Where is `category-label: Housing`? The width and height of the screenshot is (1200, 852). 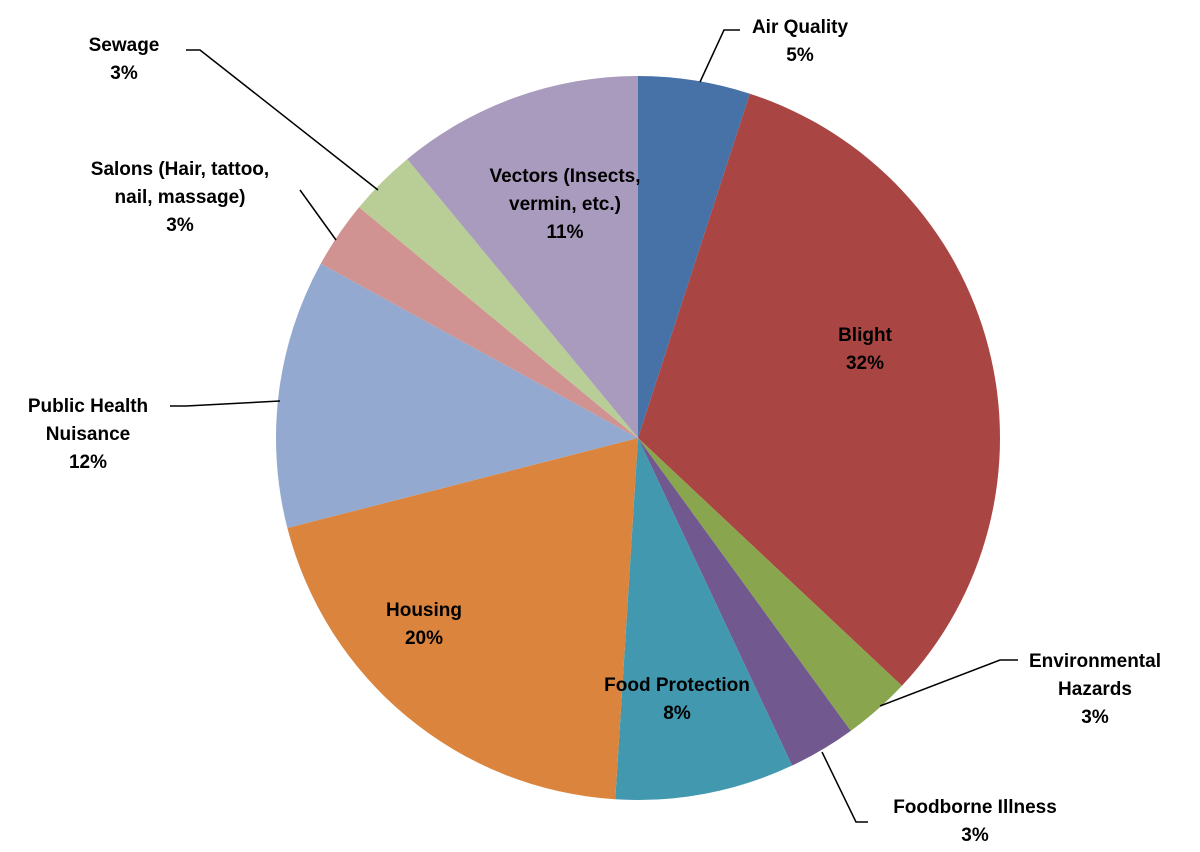
category-label: Housing is located at coordinates (424, 610).